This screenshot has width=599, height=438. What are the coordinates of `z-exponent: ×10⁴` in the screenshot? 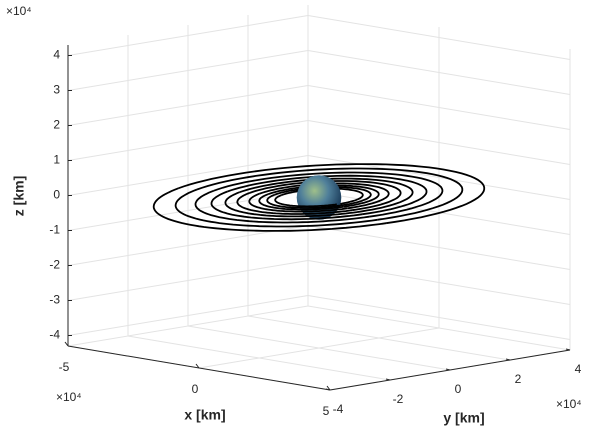 It's located at (19, 11).